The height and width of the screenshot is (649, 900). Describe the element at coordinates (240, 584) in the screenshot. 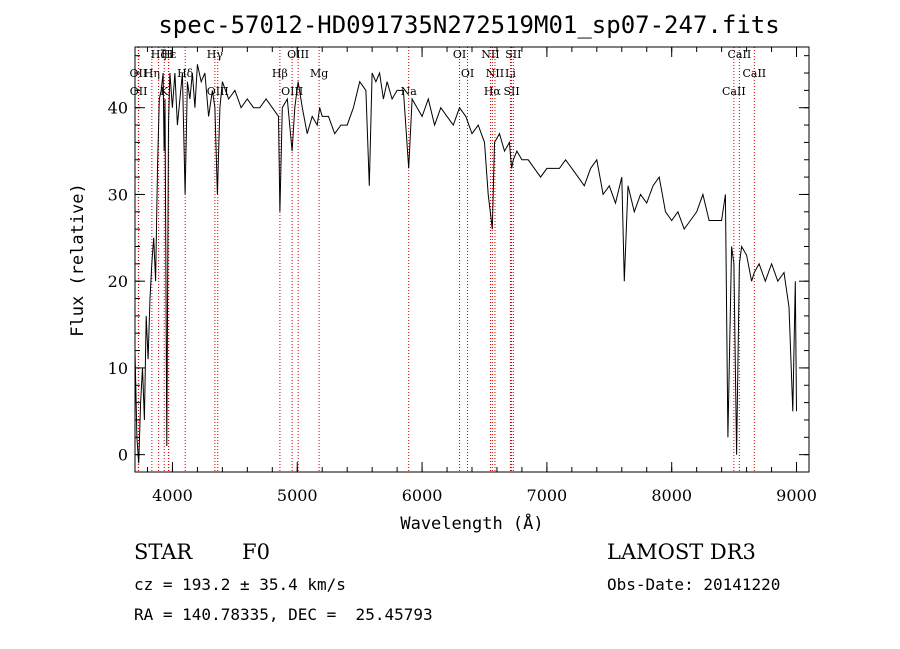

I see `redshift-velocity: cz = 193.2 ± 35.4 km/s` at that location.